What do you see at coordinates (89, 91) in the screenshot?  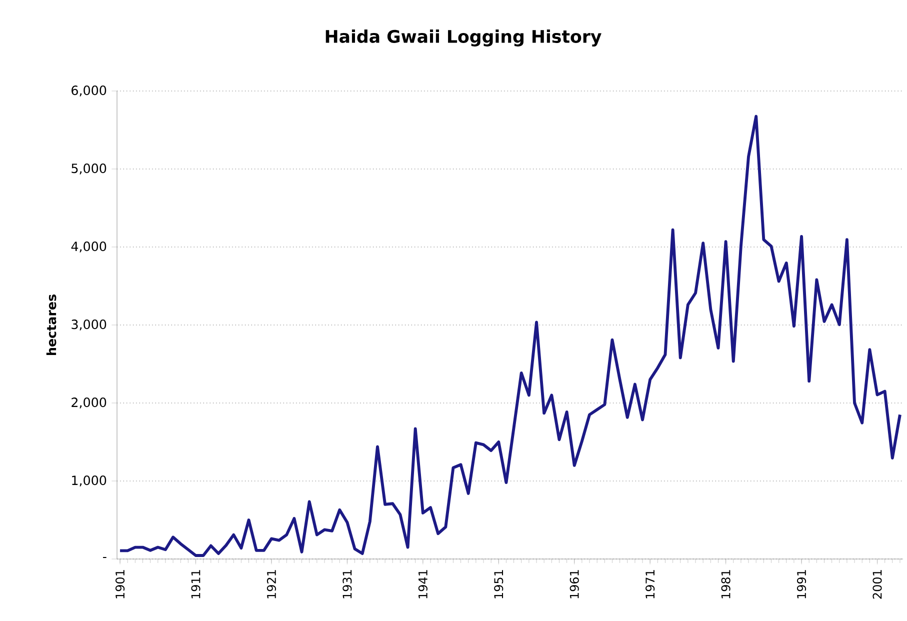 I see `y-tick-label: 6,000` at bounding box center [89, 91].